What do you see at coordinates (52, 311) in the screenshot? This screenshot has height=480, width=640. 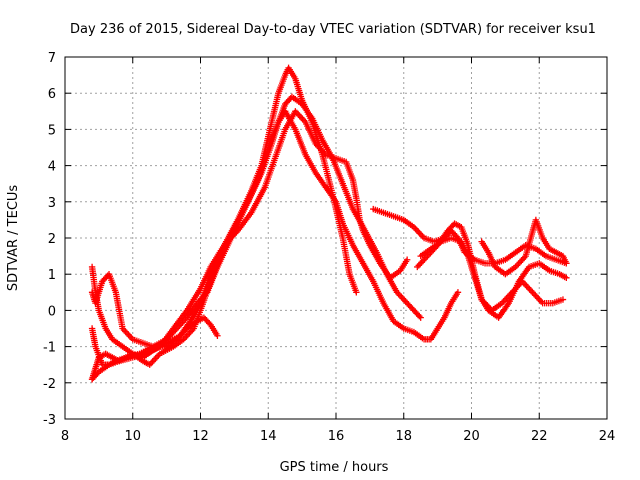 I see `y-tick-label: 0` at bounding box center [52, 311].